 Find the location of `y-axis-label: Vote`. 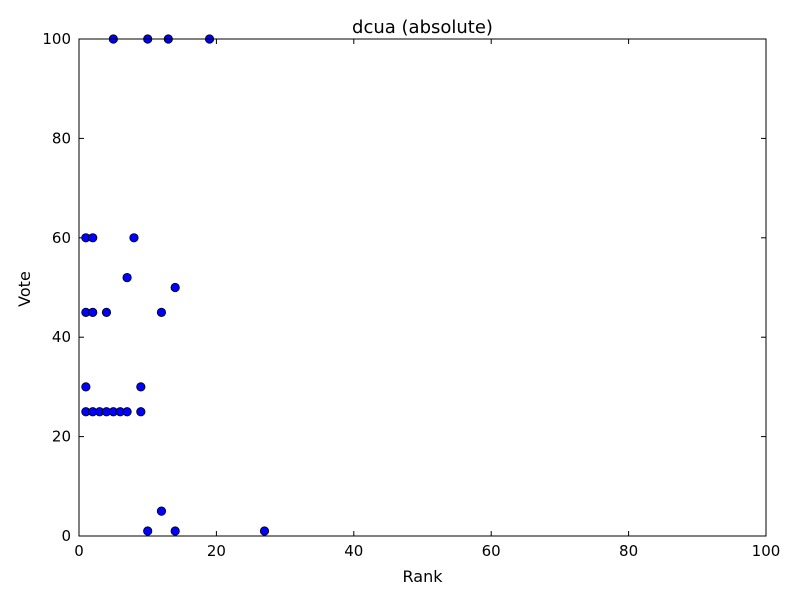

y-axis-label: Vote is located at coordinates (24, 289).